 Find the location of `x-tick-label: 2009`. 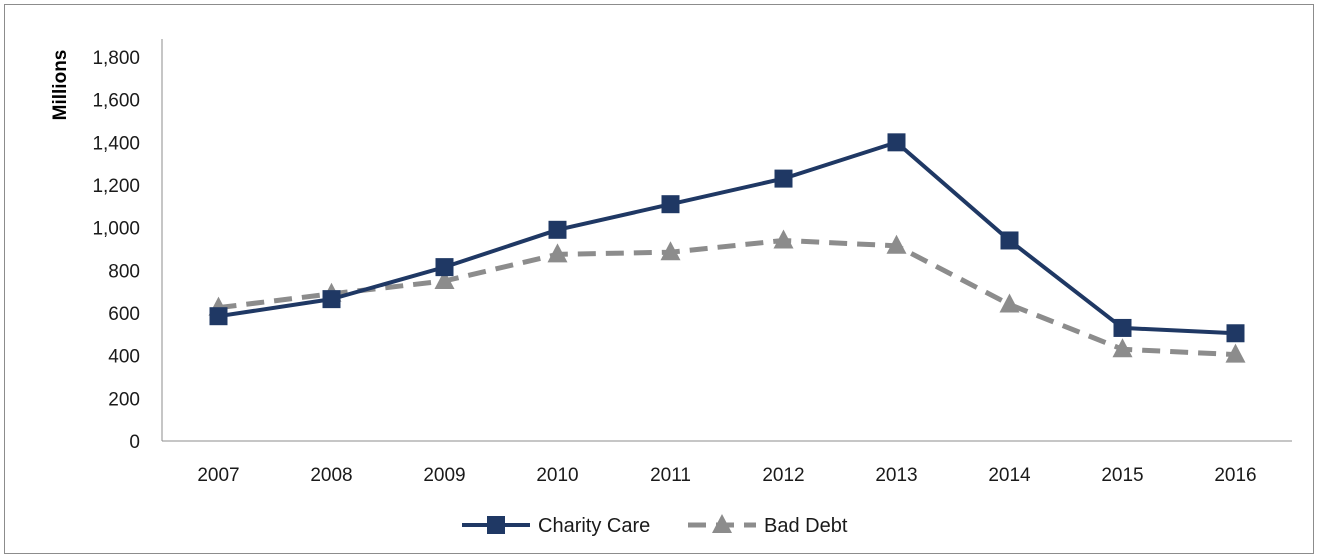

x-tick-label: 2009 is located at coordinates (444, 475).